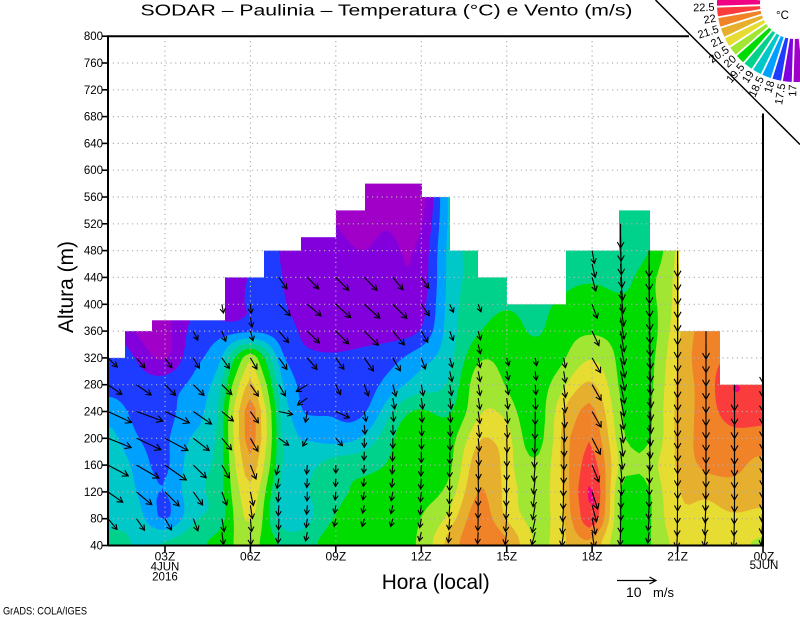 The width and height of the screenshot is (800, 618). Describe the element at coordinates (66, 287) in the screenshot. I see `svg-text: Altura (m)` at that location.